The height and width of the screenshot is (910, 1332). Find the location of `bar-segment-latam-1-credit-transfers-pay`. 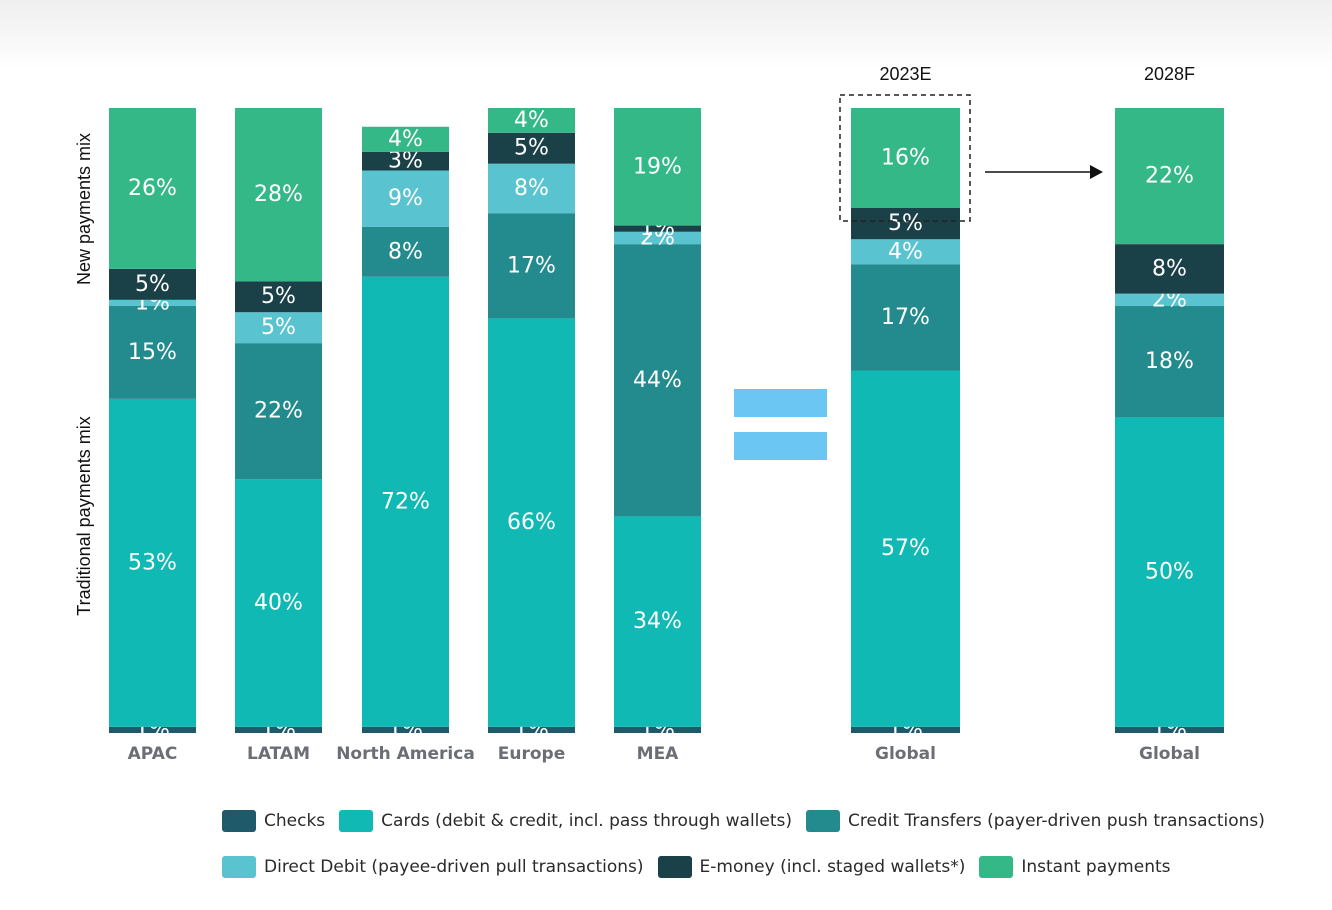

bar-segment-latam-1-credit-transfers-pay is located at coordinates (278, 411).